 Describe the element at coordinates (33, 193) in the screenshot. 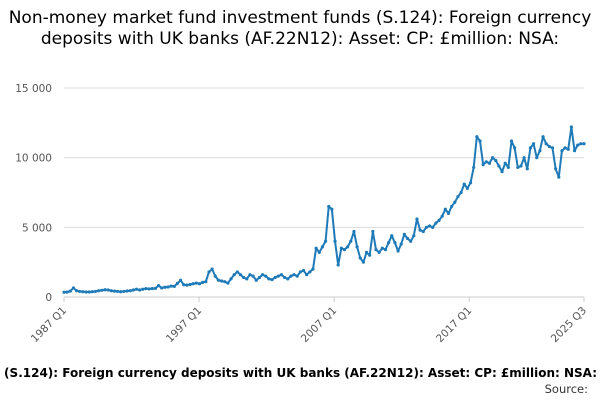

I see `y-axis-labels: 0 5 000 10 000 15 000` at that location.